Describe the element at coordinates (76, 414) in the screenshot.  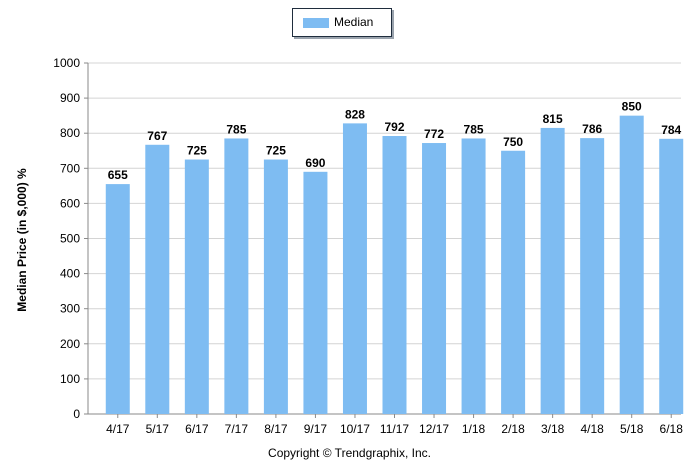
I see `y-tick-label: 0` at that location.